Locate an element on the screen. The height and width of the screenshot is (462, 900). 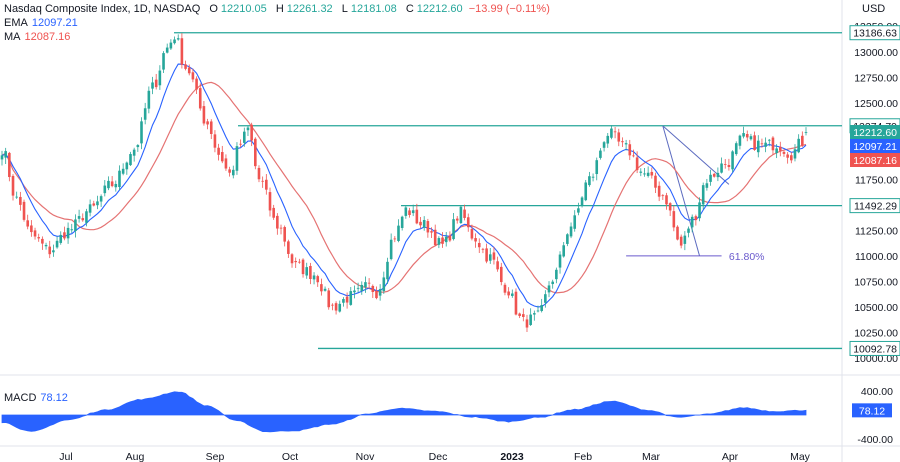
time-axis-label: Oct is located at coordinates (290, 456).